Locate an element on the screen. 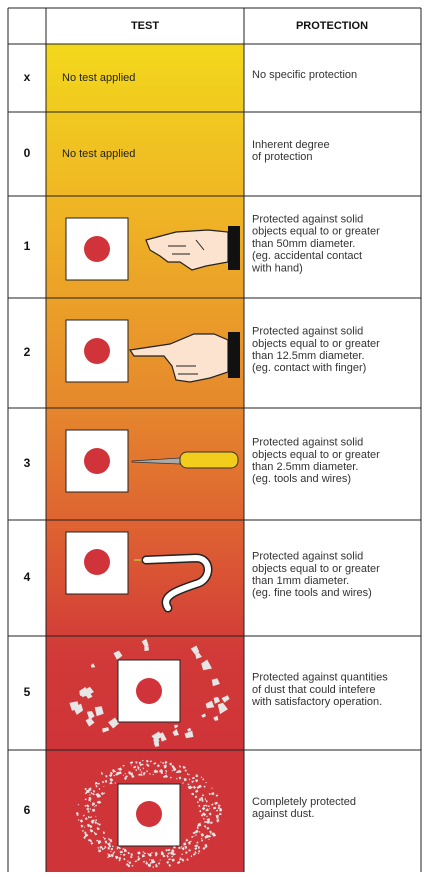 The width and height of the screenshot is (429, 877). protection-text: of dust that could intefere is located at coordinates (314, 690).